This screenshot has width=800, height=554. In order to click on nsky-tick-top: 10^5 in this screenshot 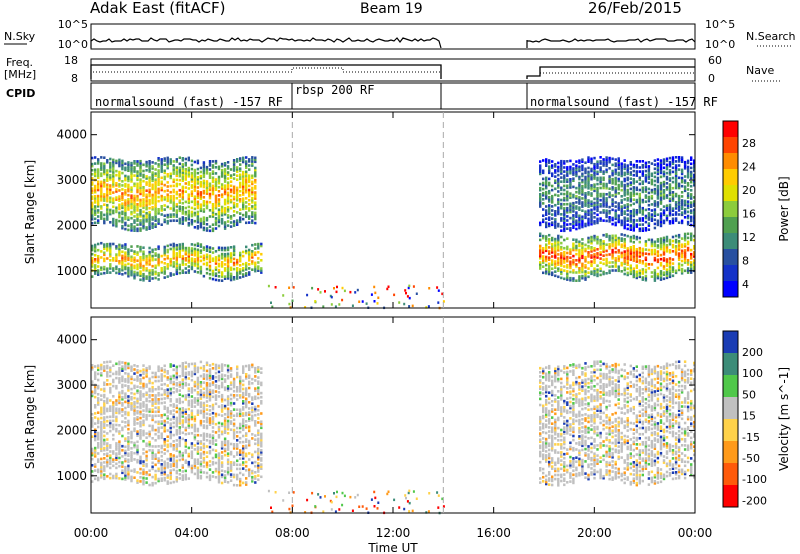, I will do `click(73, 24)`.